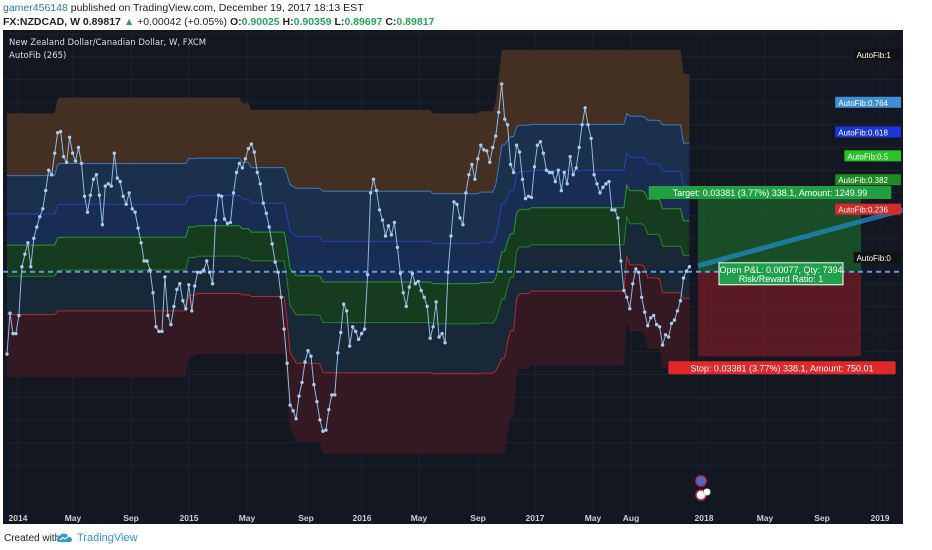  What do you see at coordinates (101, 22) in the screenshot?
I see `last-price: 0.89817` at bounding box center [101, 22].